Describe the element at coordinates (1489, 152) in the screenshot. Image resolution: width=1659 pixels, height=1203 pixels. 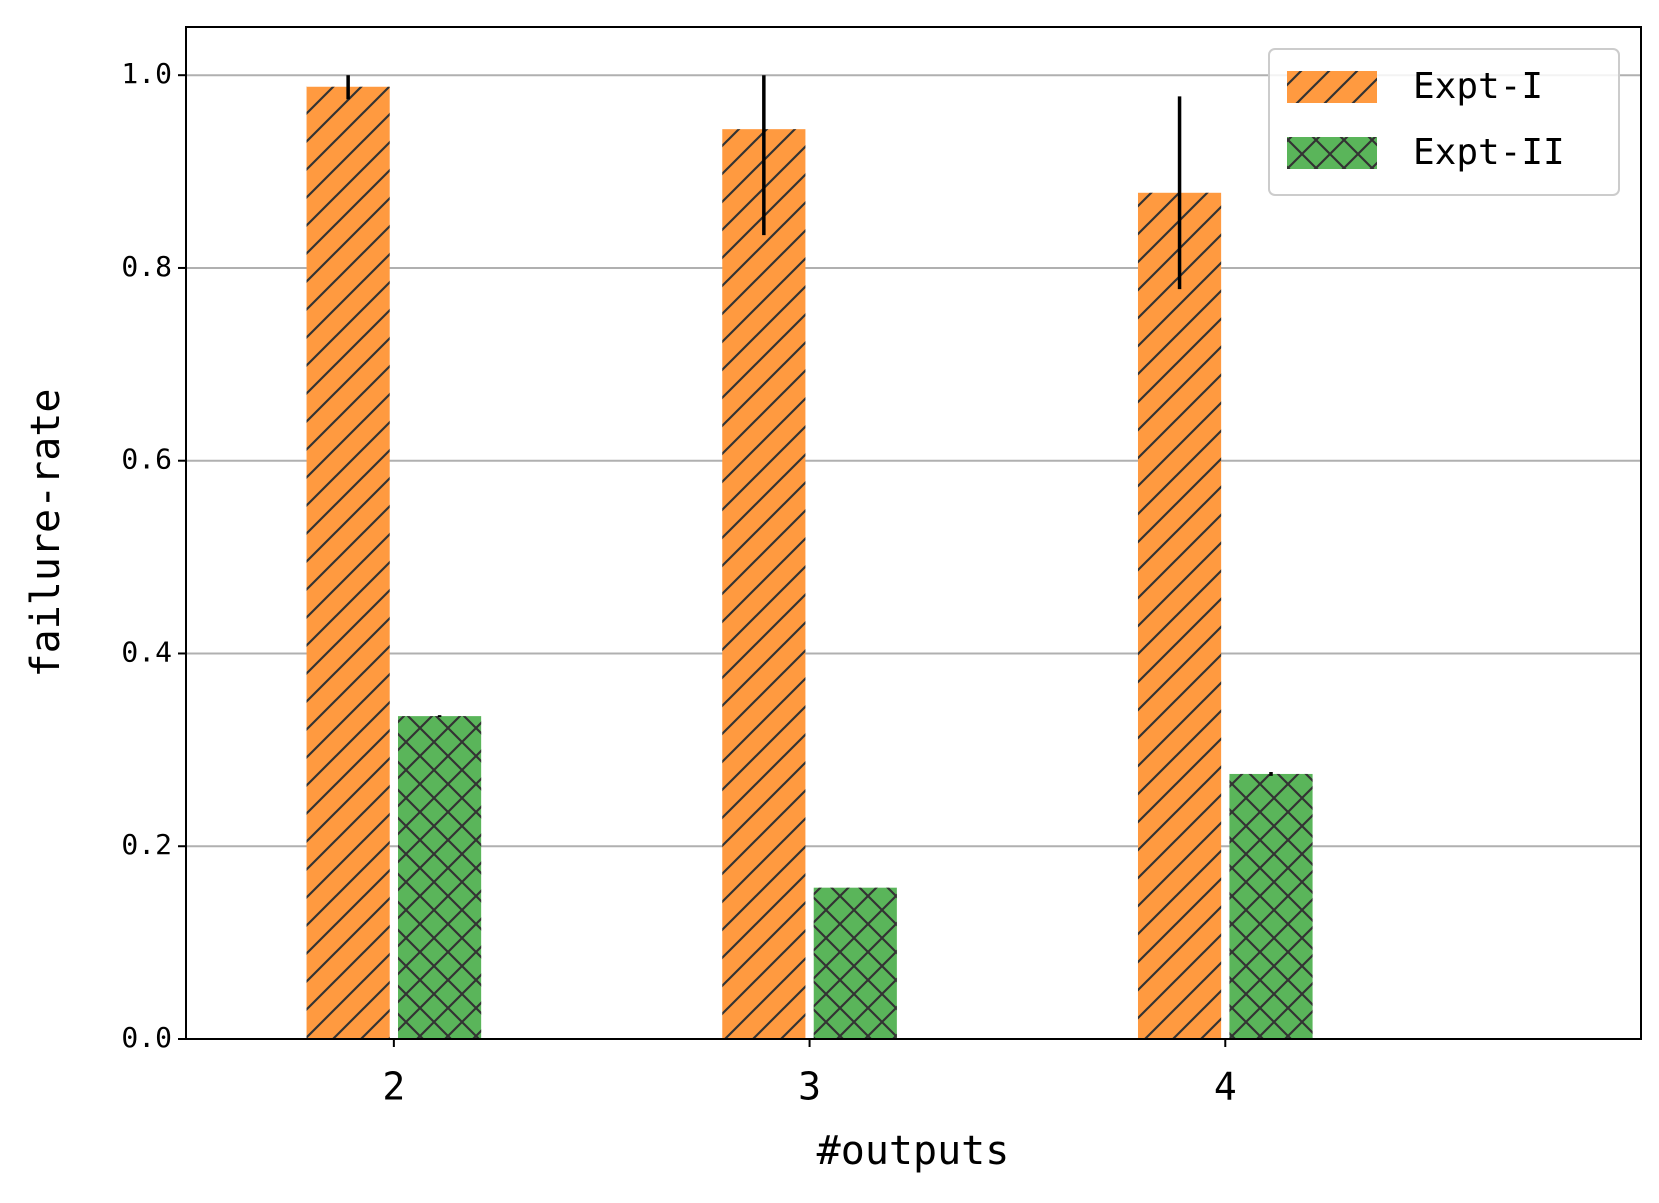
I see `legend-label: Expt-II` at that location.